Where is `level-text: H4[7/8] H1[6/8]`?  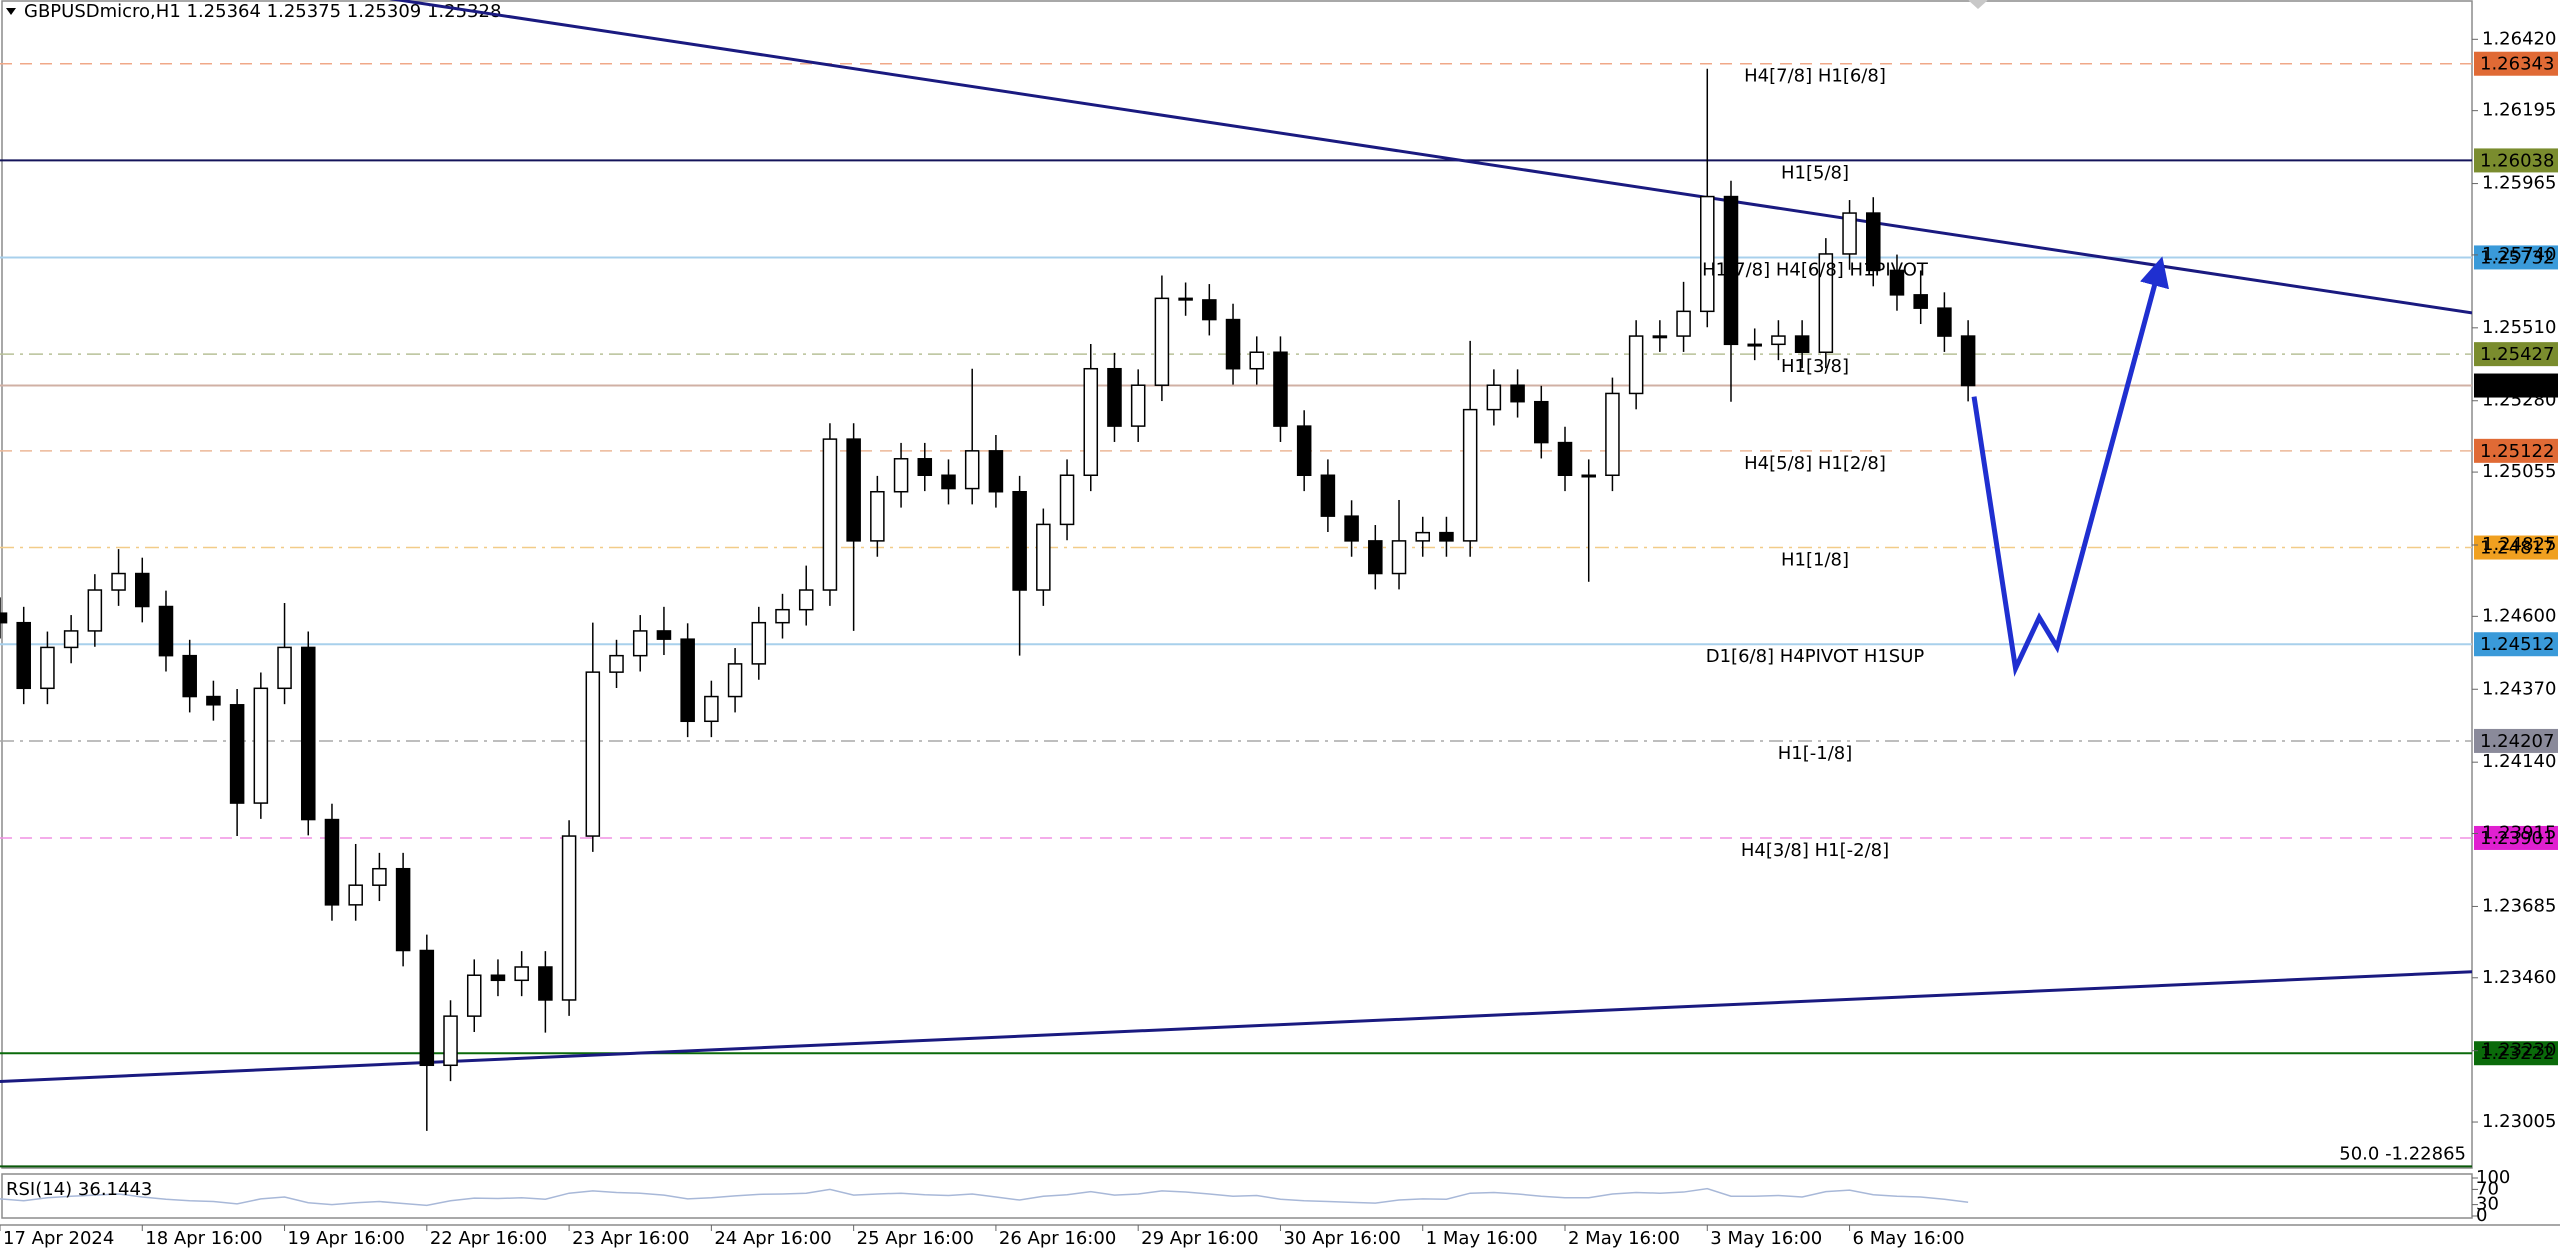
level-text: H4[7/8] H1[6/8] is located at coordinates (1815, 76).